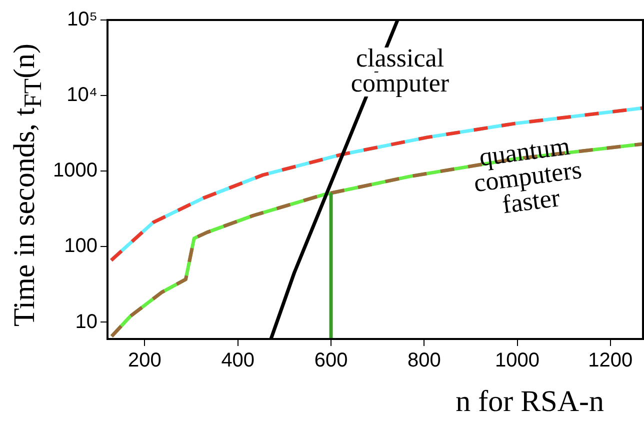  What do you see at coordinates (145, 361) in the screenshot?
I see `x-tick-label: 200` at bounding box center [145, 361].